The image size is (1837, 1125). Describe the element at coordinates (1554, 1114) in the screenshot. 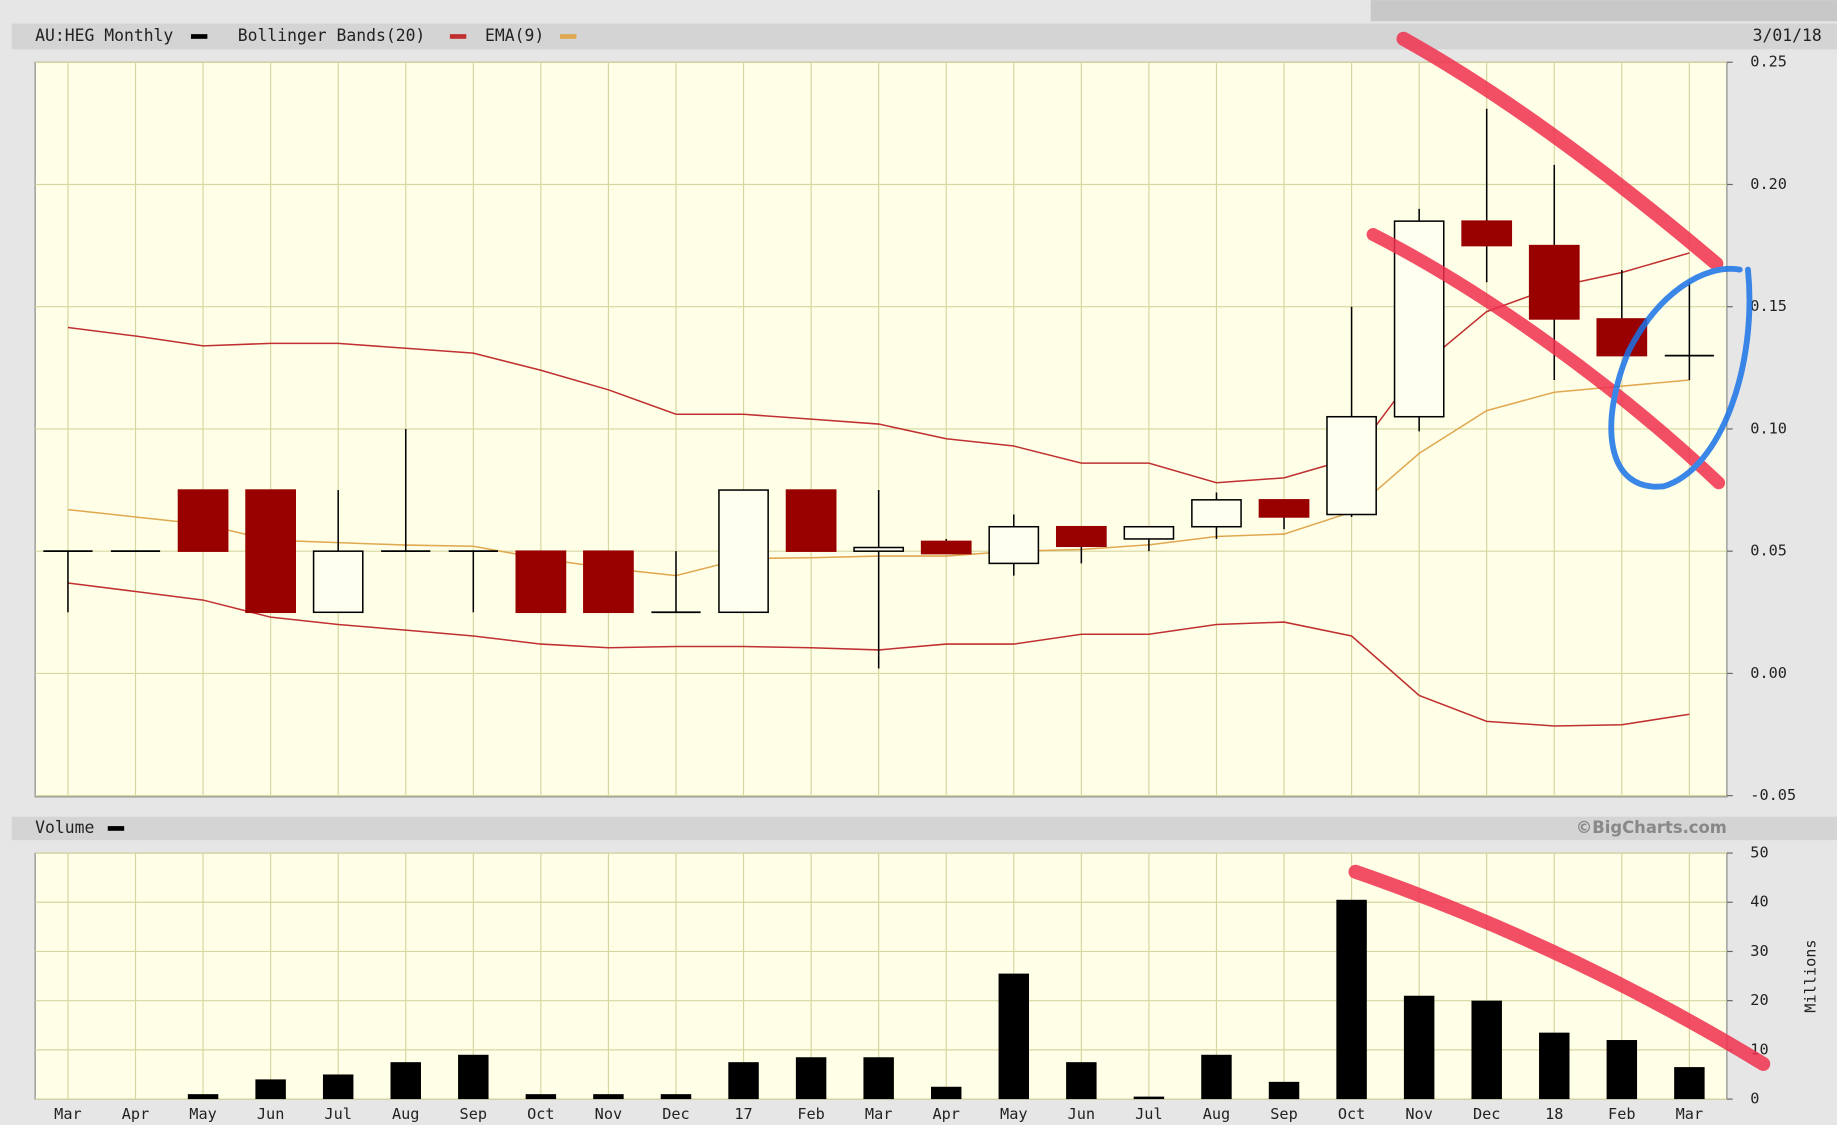

I see `x-tick-label: 18` at that location.